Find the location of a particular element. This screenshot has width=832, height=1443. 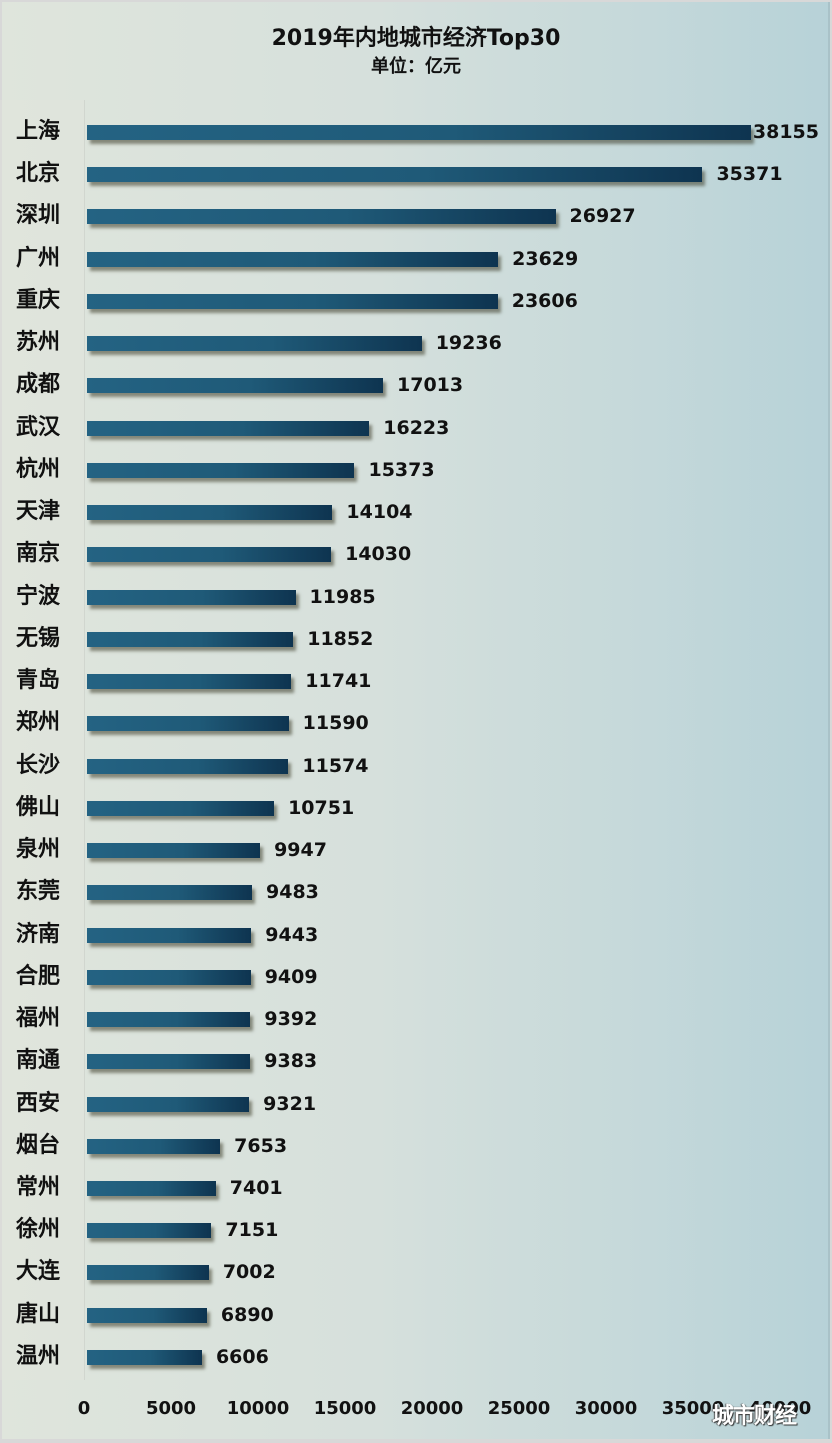

bar-row: 东莞 9483 is located at coordinates (416, 891).